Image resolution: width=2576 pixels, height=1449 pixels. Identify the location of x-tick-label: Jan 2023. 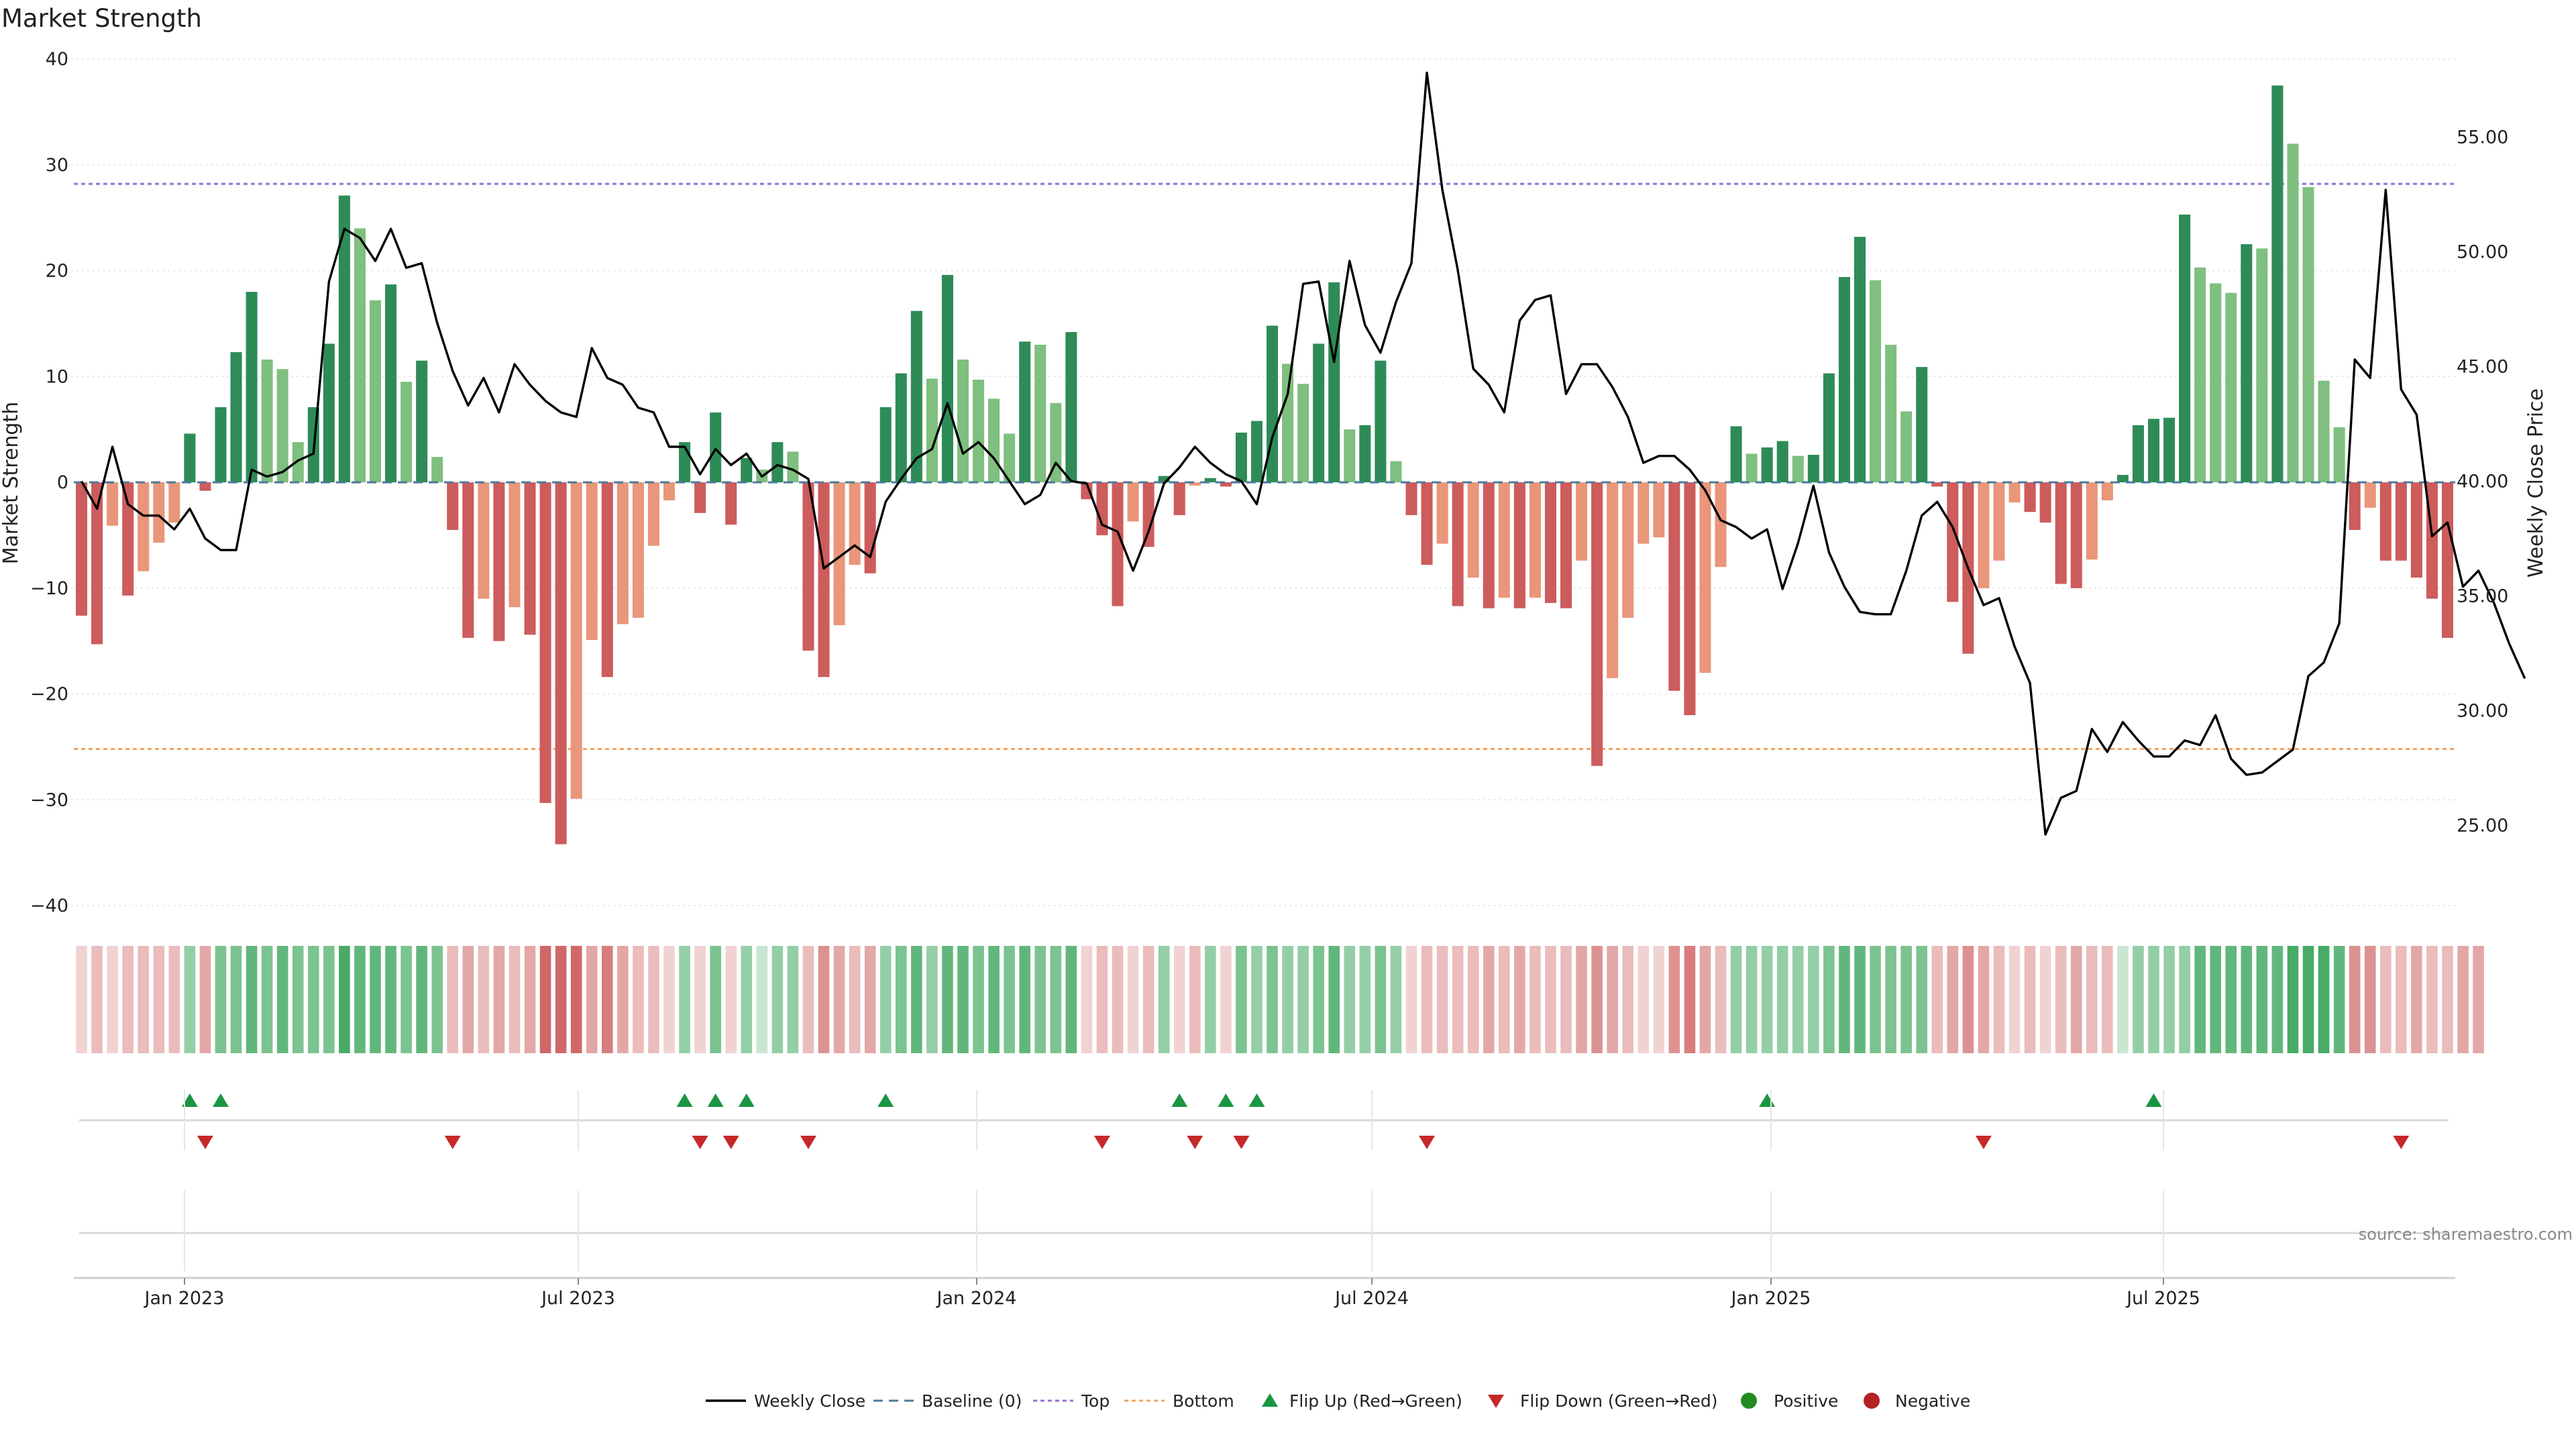
(184, 1298).